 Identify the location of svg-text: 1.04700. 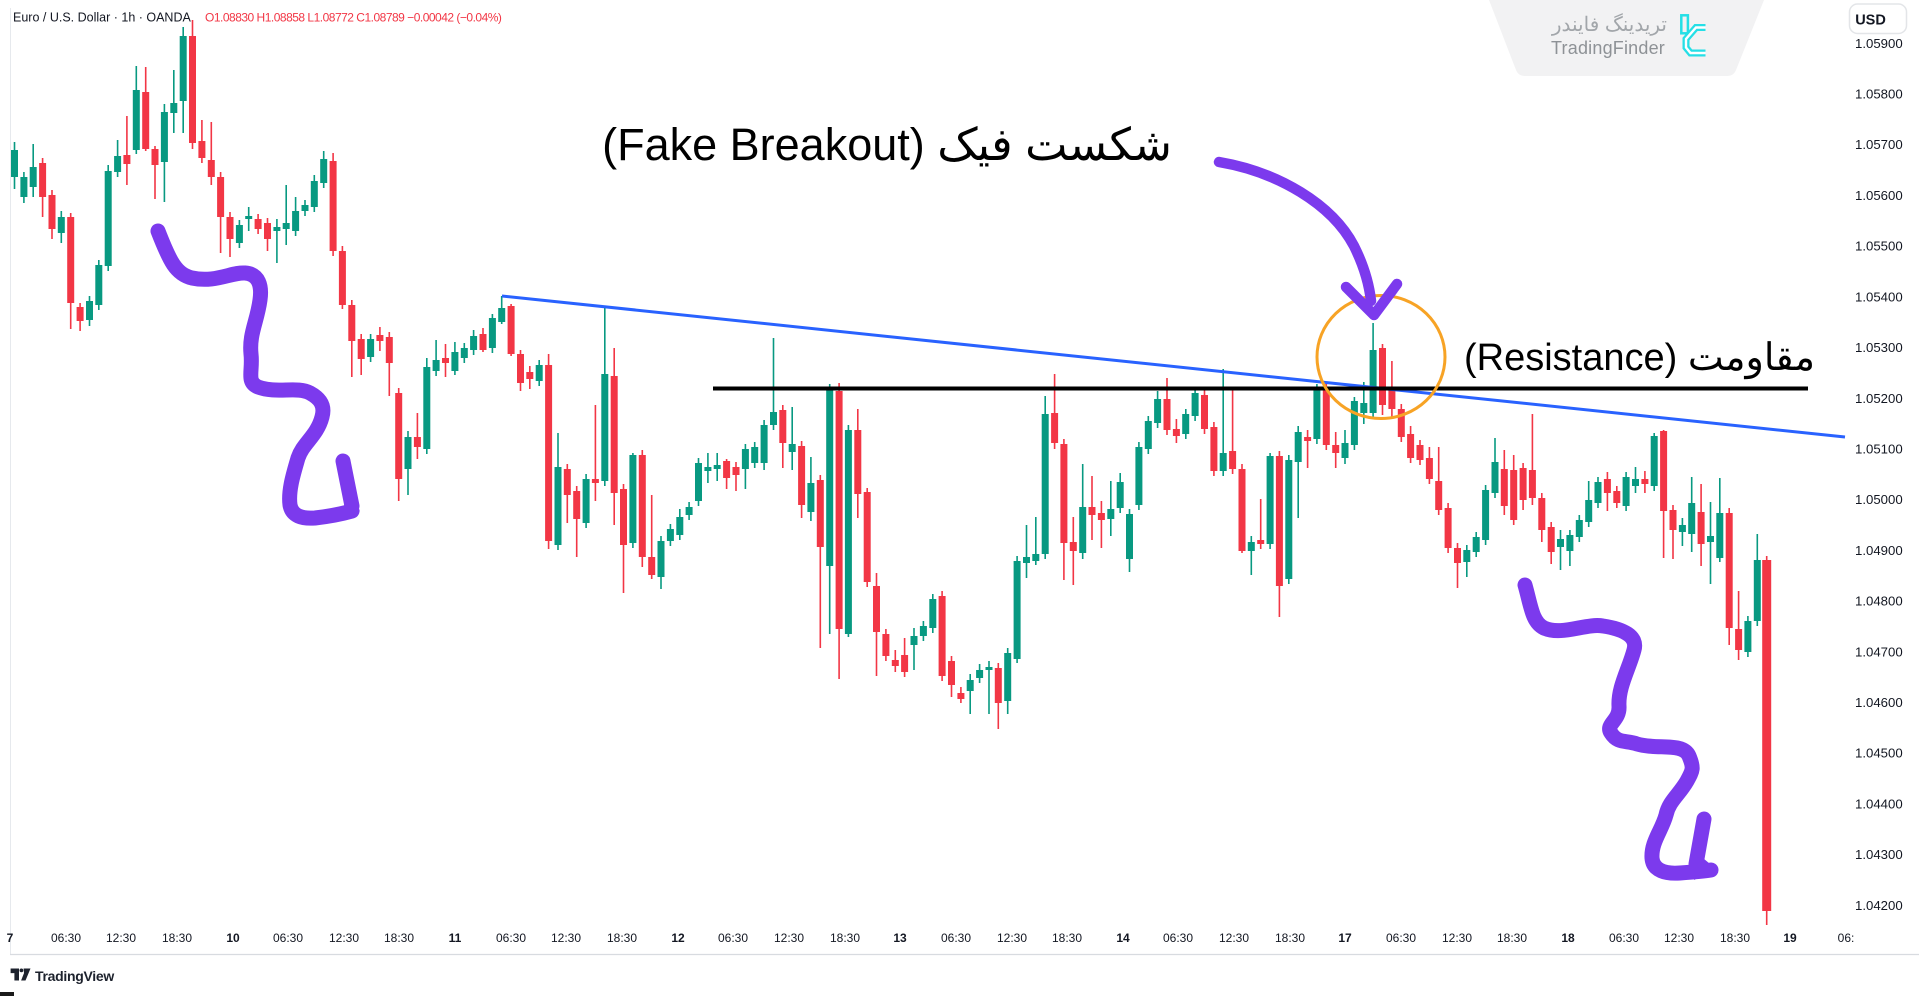
(1879, 651).